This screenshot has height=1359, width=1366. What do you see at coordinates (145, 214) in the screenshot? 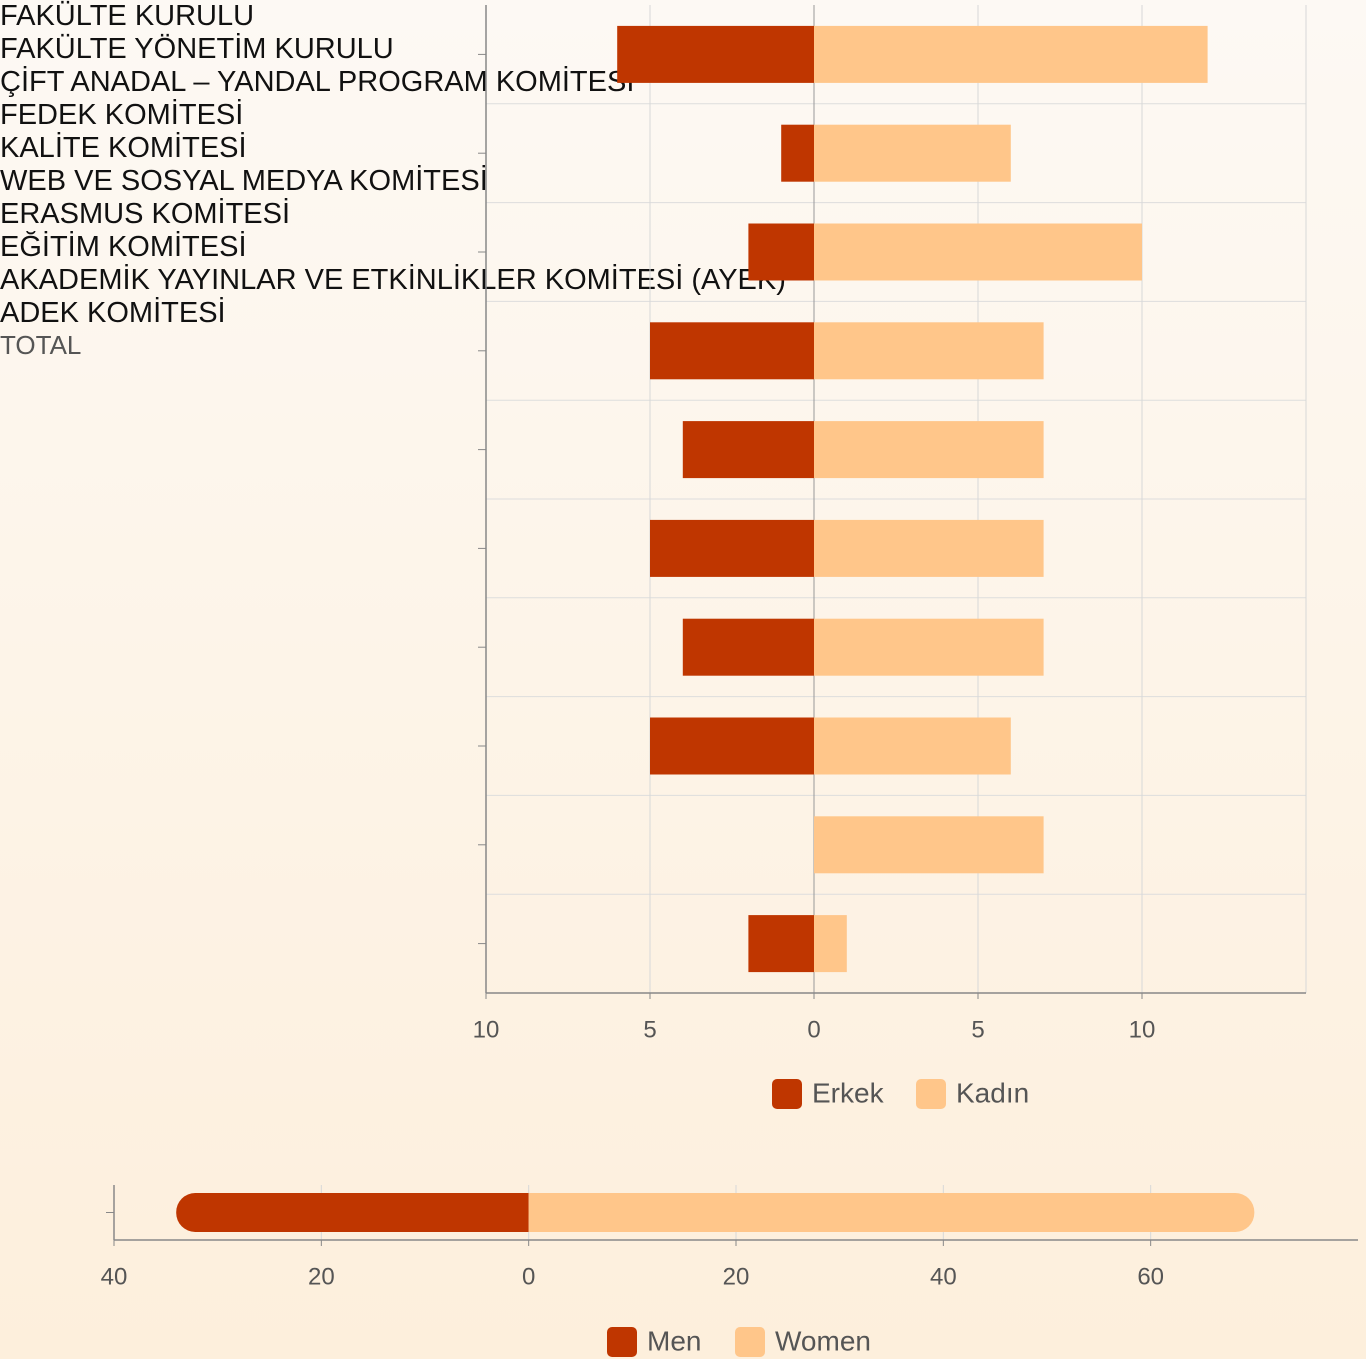
I see `category-label: ERASMUS KOMİTESİ` at bounding box center [145, 214].